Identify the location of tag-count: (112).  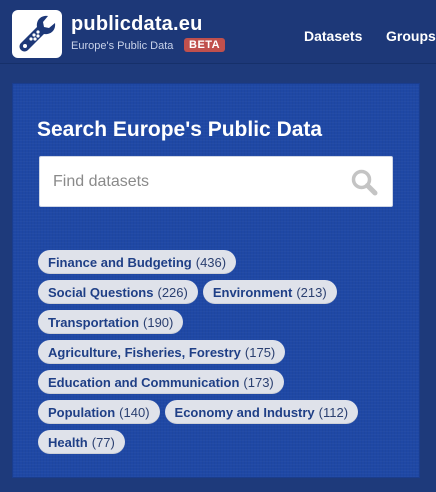
(333, 412).